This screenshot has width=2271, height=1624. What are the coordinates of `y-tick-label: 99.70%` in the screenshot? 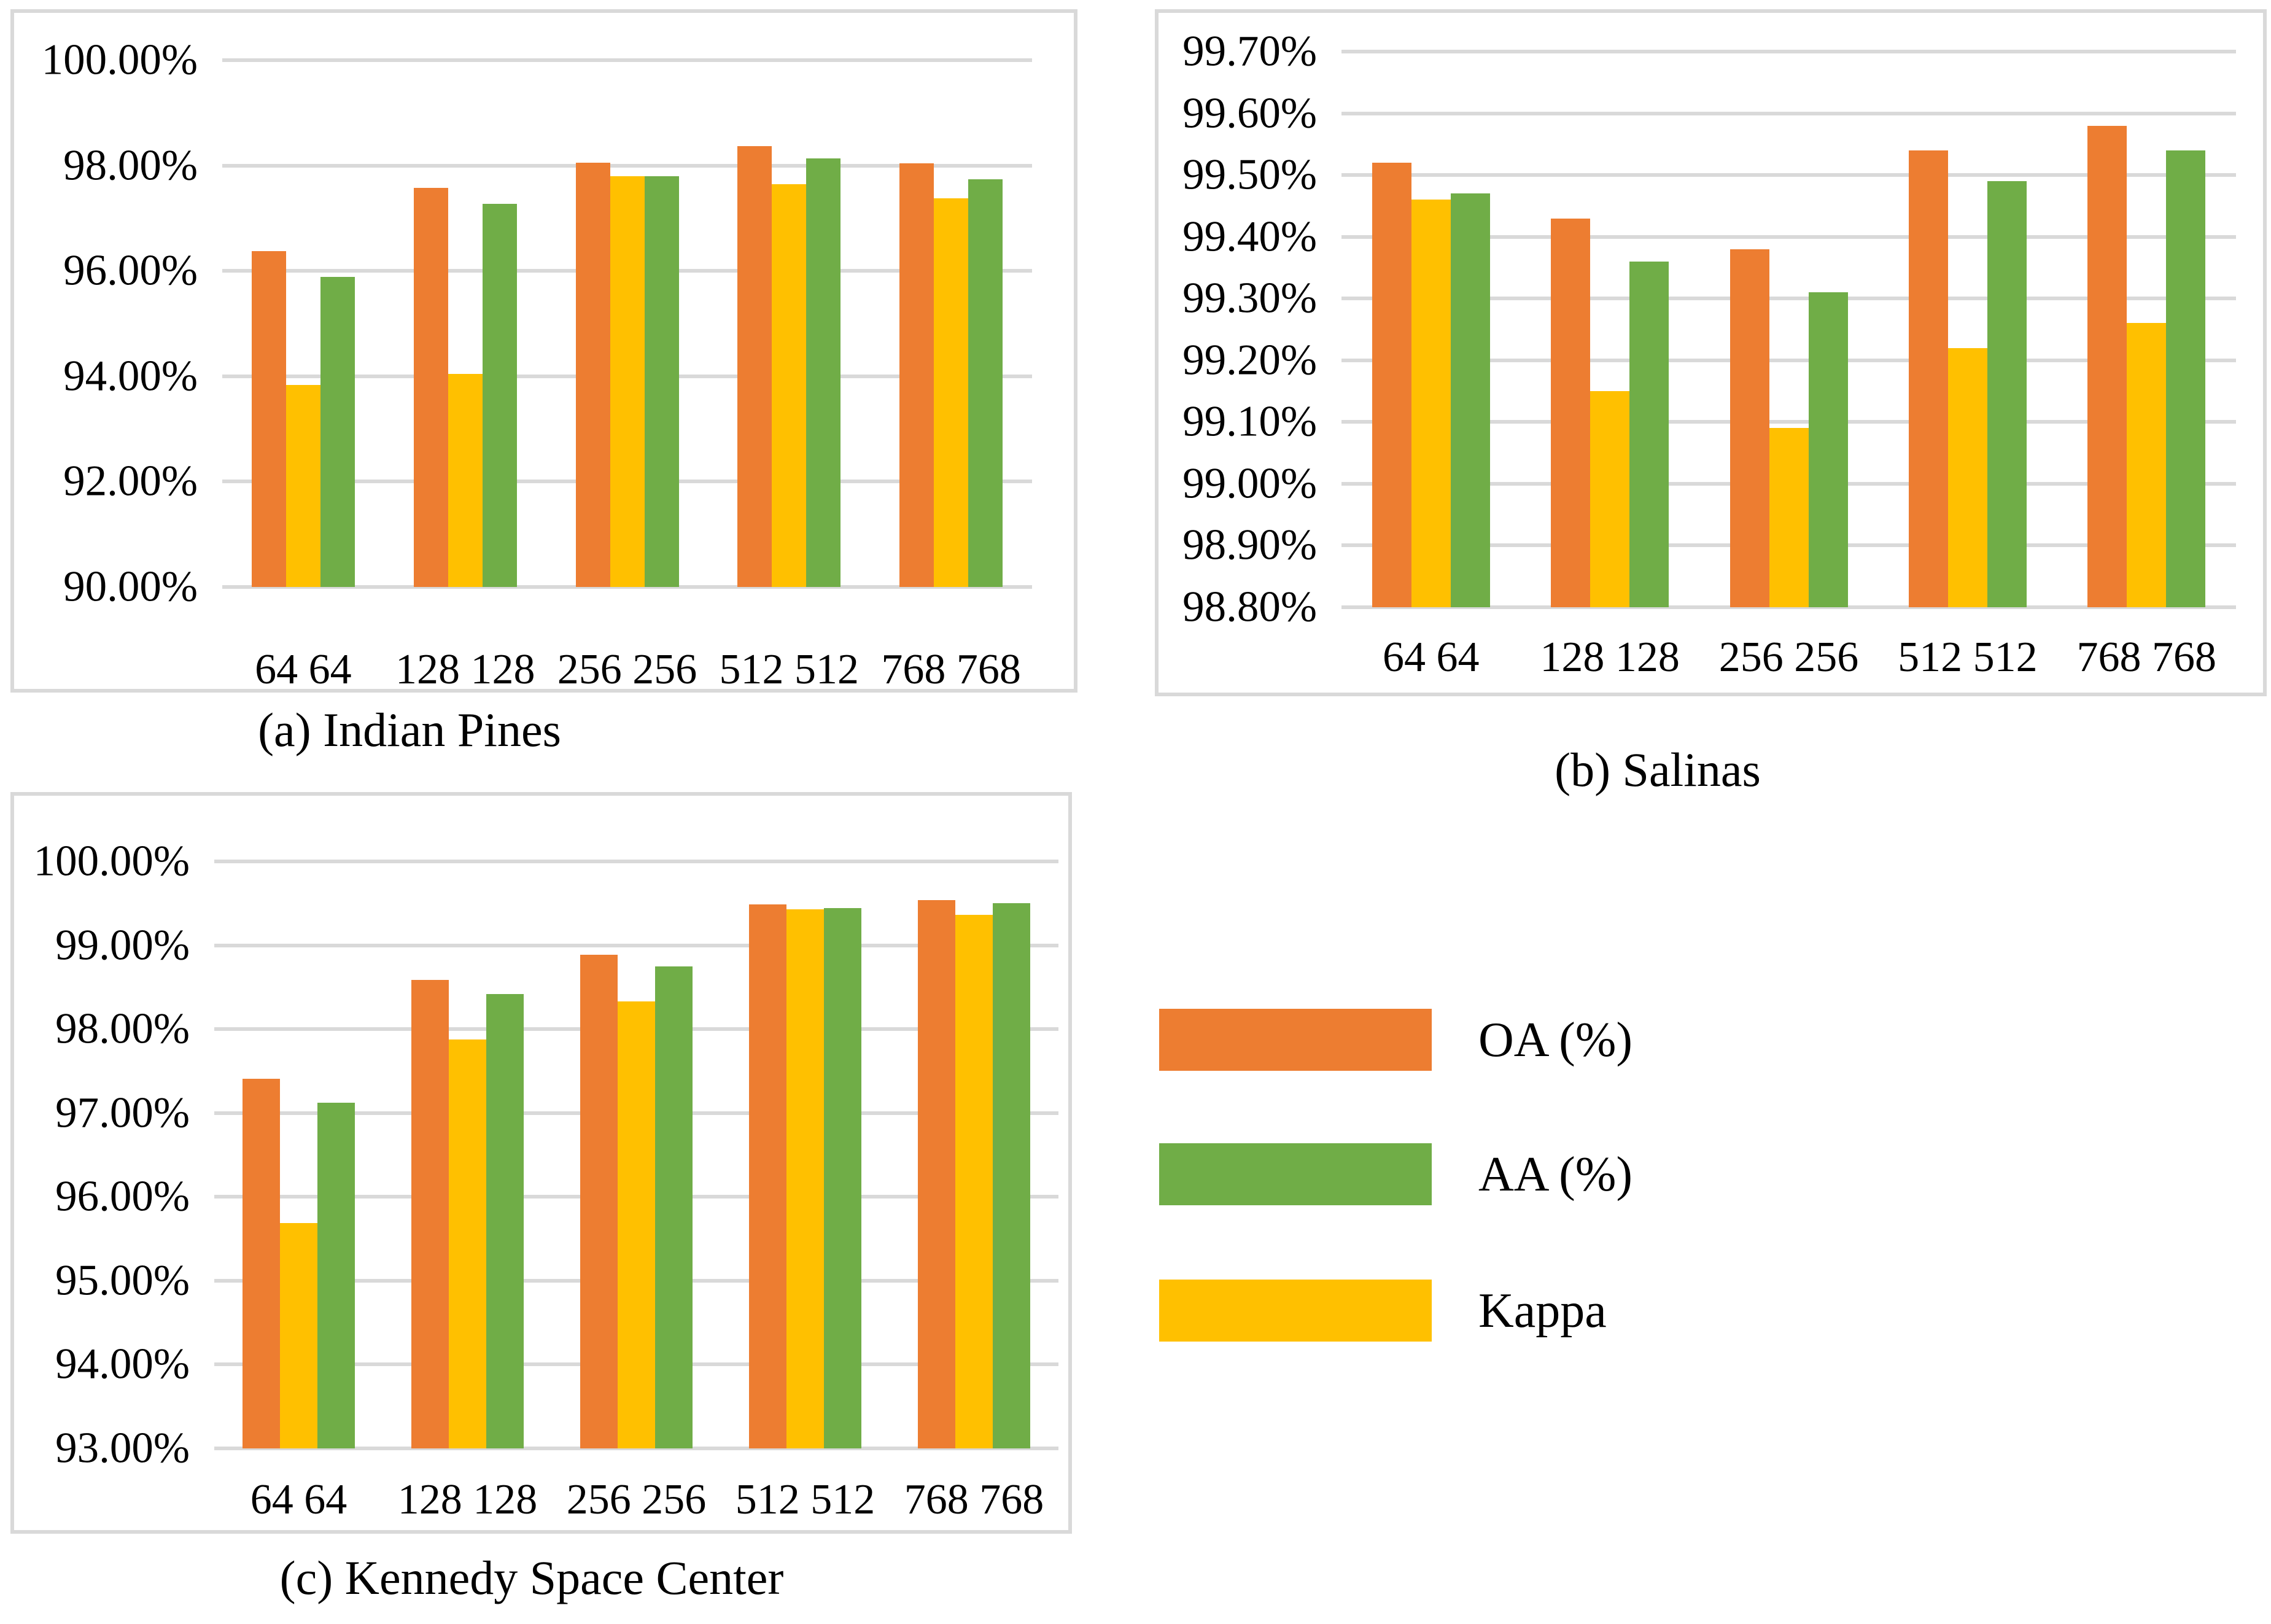 It's located at (1249, 52).